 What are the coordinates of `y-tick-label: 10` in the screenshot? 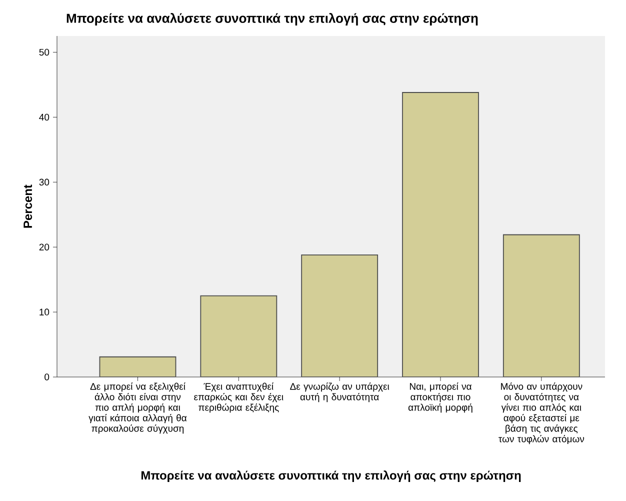 It's located at (45, 312).